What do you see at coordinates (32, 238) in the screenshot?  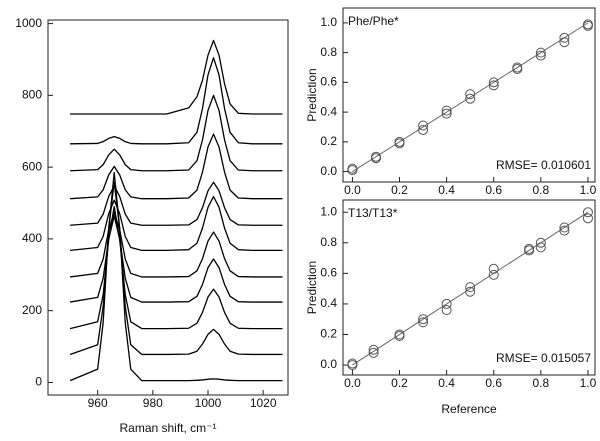 I see `y-tick-label: 400` at bounding box center [32, 238].